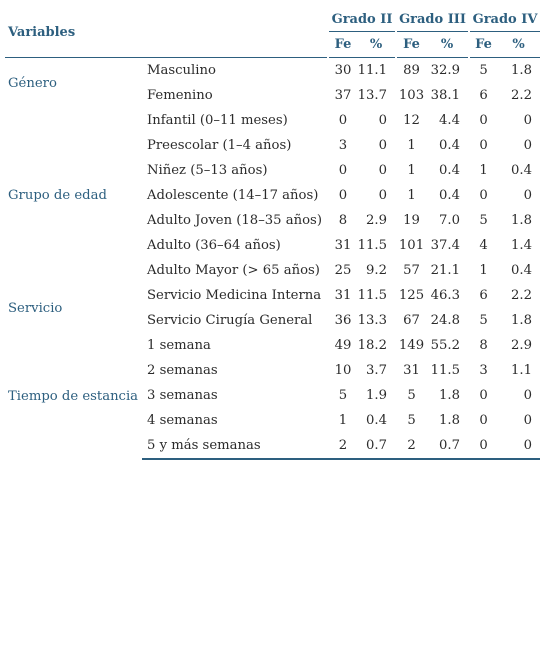  What do you see at coordinates (235, 446) in the screenshot?
I see `subcategory-label: 5 y más semanas` at bounding box center [235, 446].